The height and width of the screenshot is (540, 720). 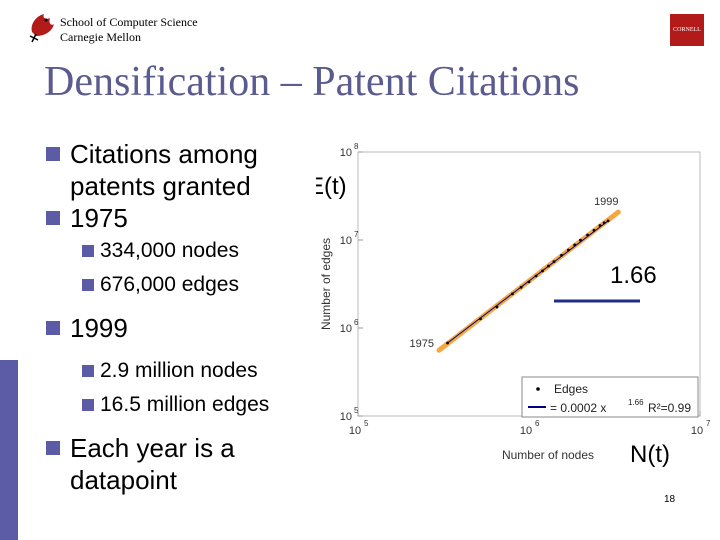 I want to click on annotation-nt: N(t), so click(x=650, y=454).